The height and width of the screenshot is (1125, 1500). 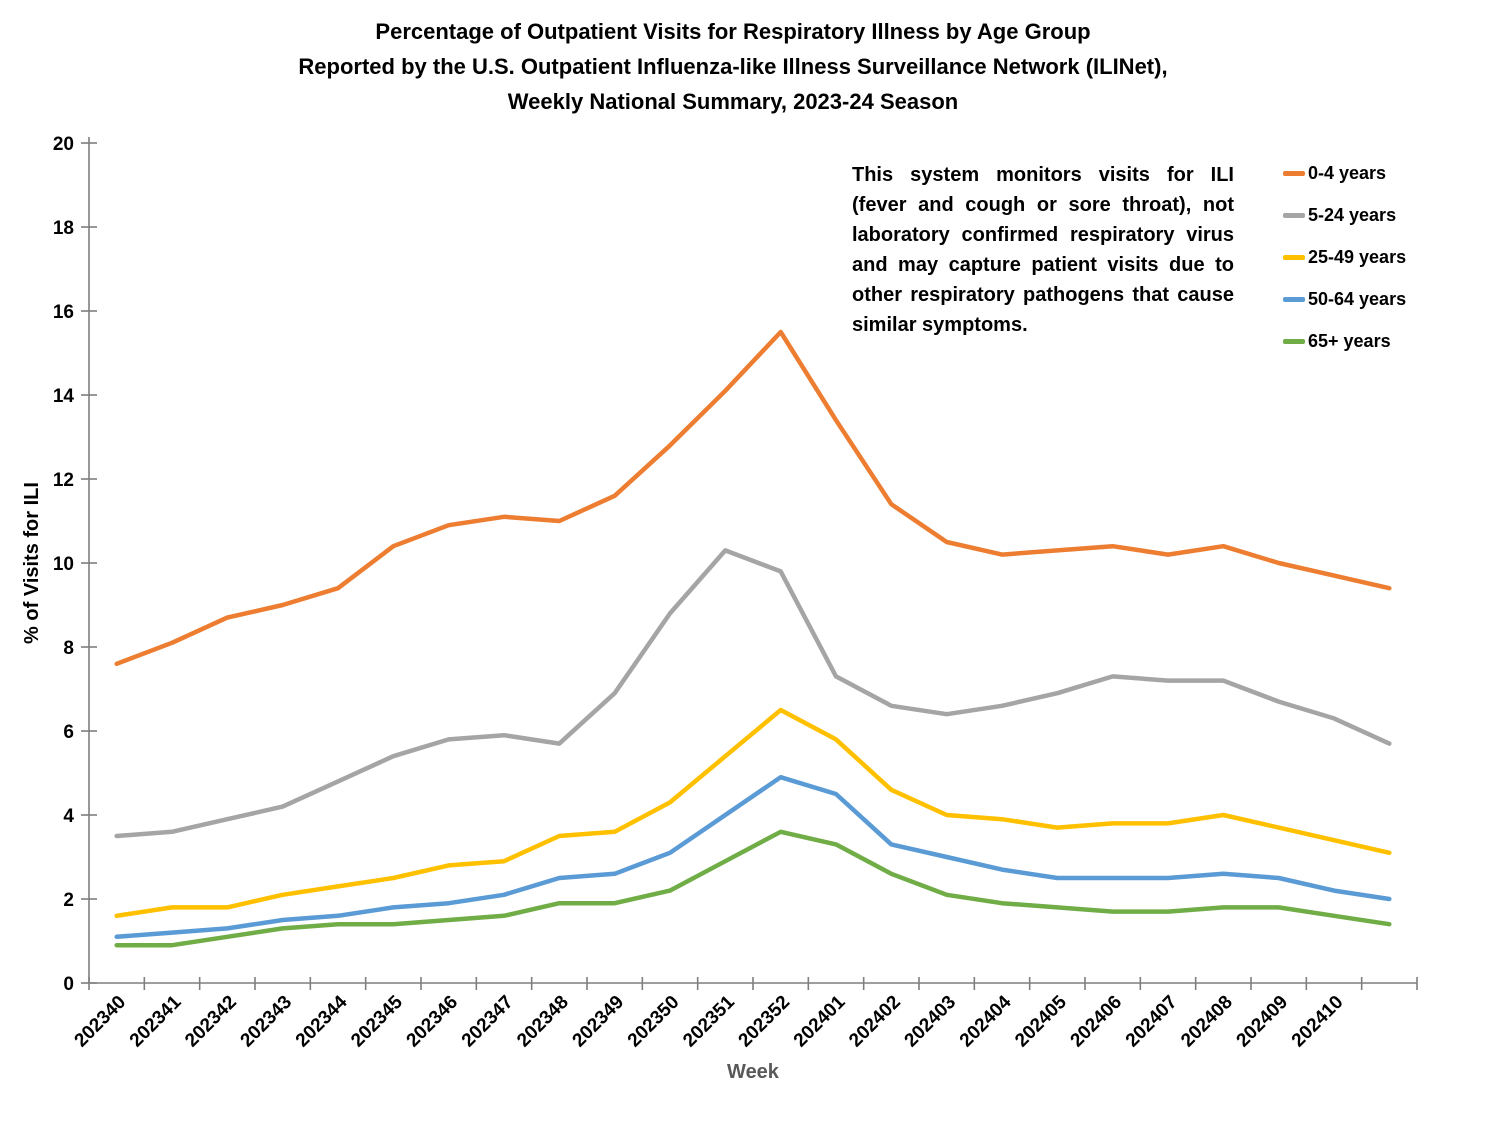 I want to click on y-axis-tick-label: 6, so click(x=68, y=732).